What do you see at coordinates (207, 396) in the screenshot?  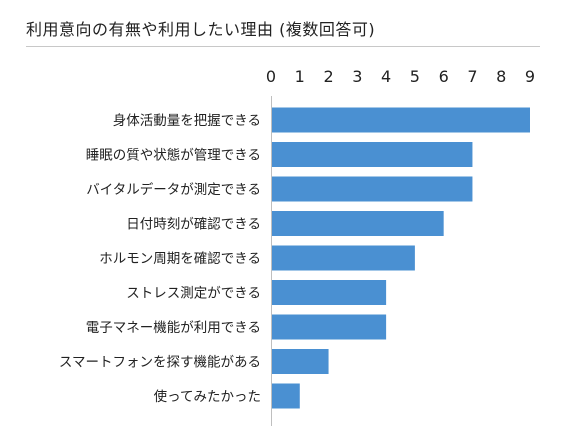 I see `category-label: 使ってみたかった` at bounding box center [207, 396].